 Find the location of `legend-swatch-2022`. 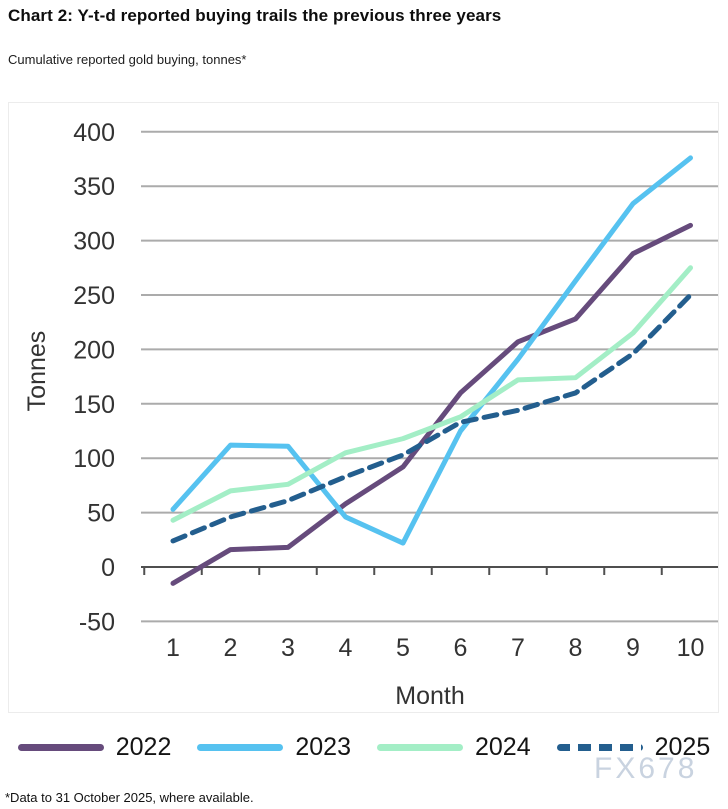

legend-swatch-2022 is located at coordinates (60, 747).